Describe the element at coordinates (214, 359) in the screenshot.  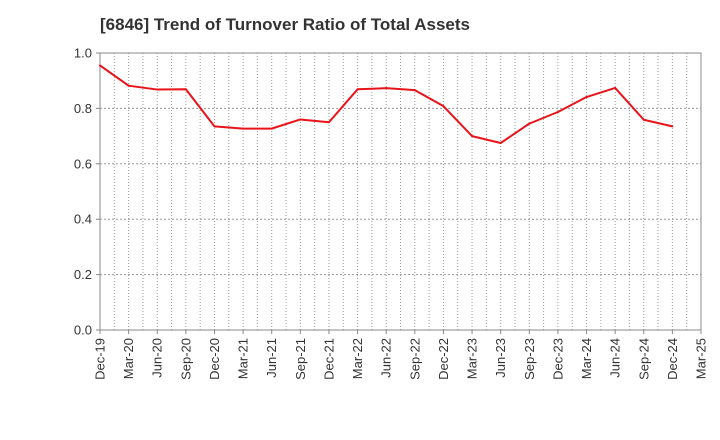
I see `x-tick-label: Dec-20` at that location.